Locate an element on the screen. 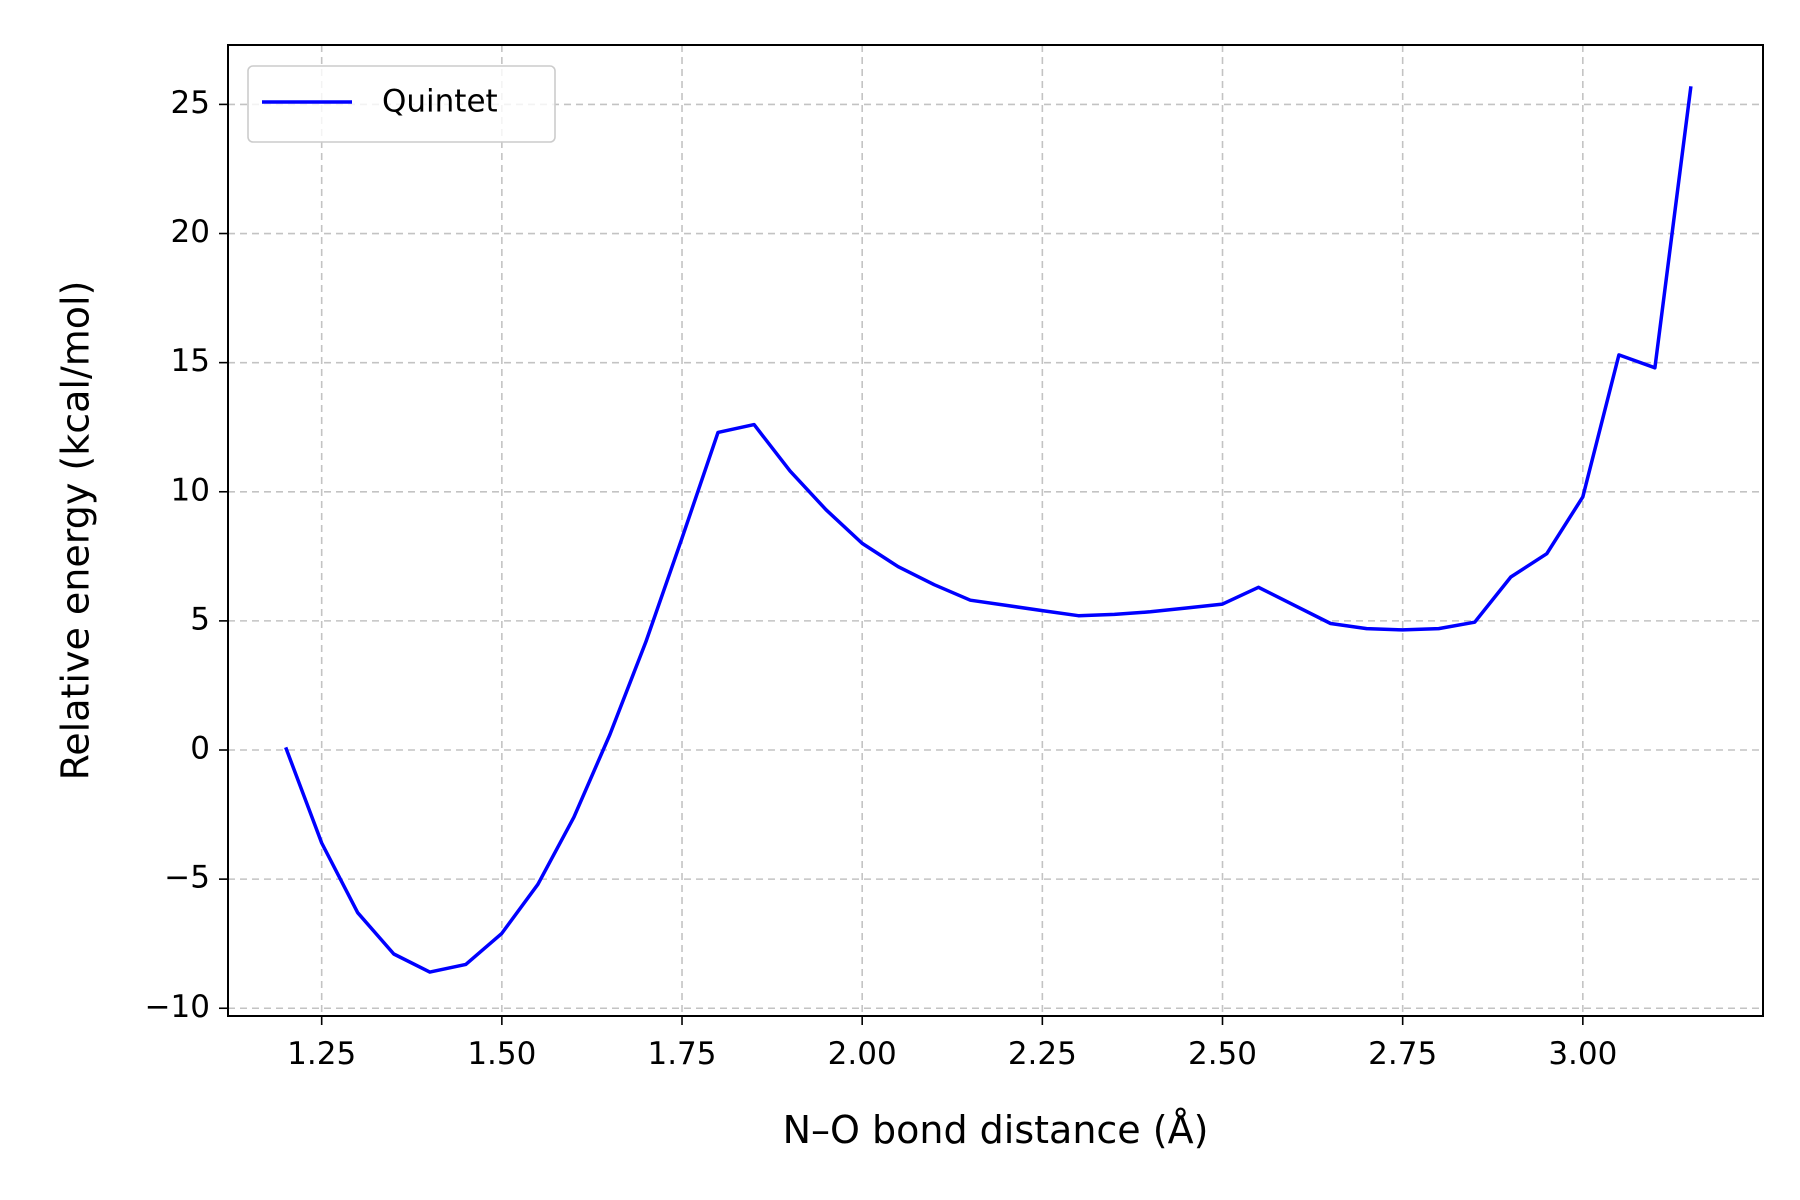 The width and height of the screenshot is (1800, 1200). x-tick-label: 1.75 is located at coordinates (681, 1054).